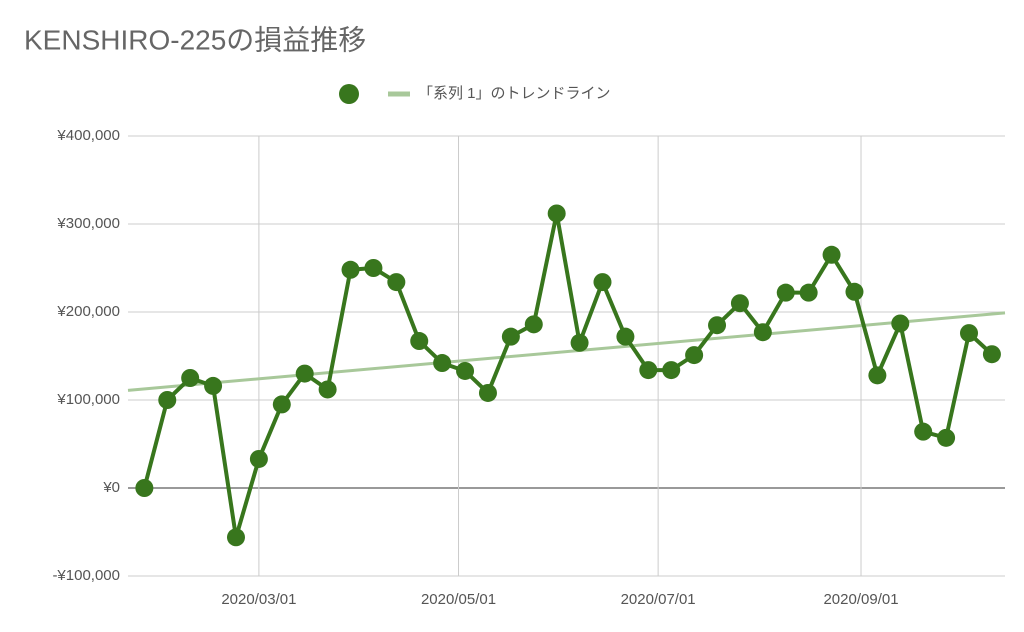 This screenshot has width=1024, height=632. I want to click on x-tick-label: 2020/07/01, so click(658, 599).